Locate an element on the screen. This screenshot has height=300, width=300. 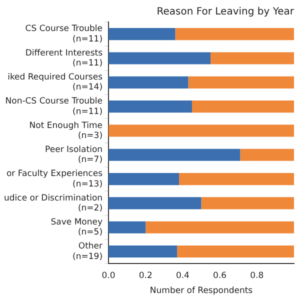
y-tick-label: iked Required Courses (n=14) is located at coordinates (56, 82).